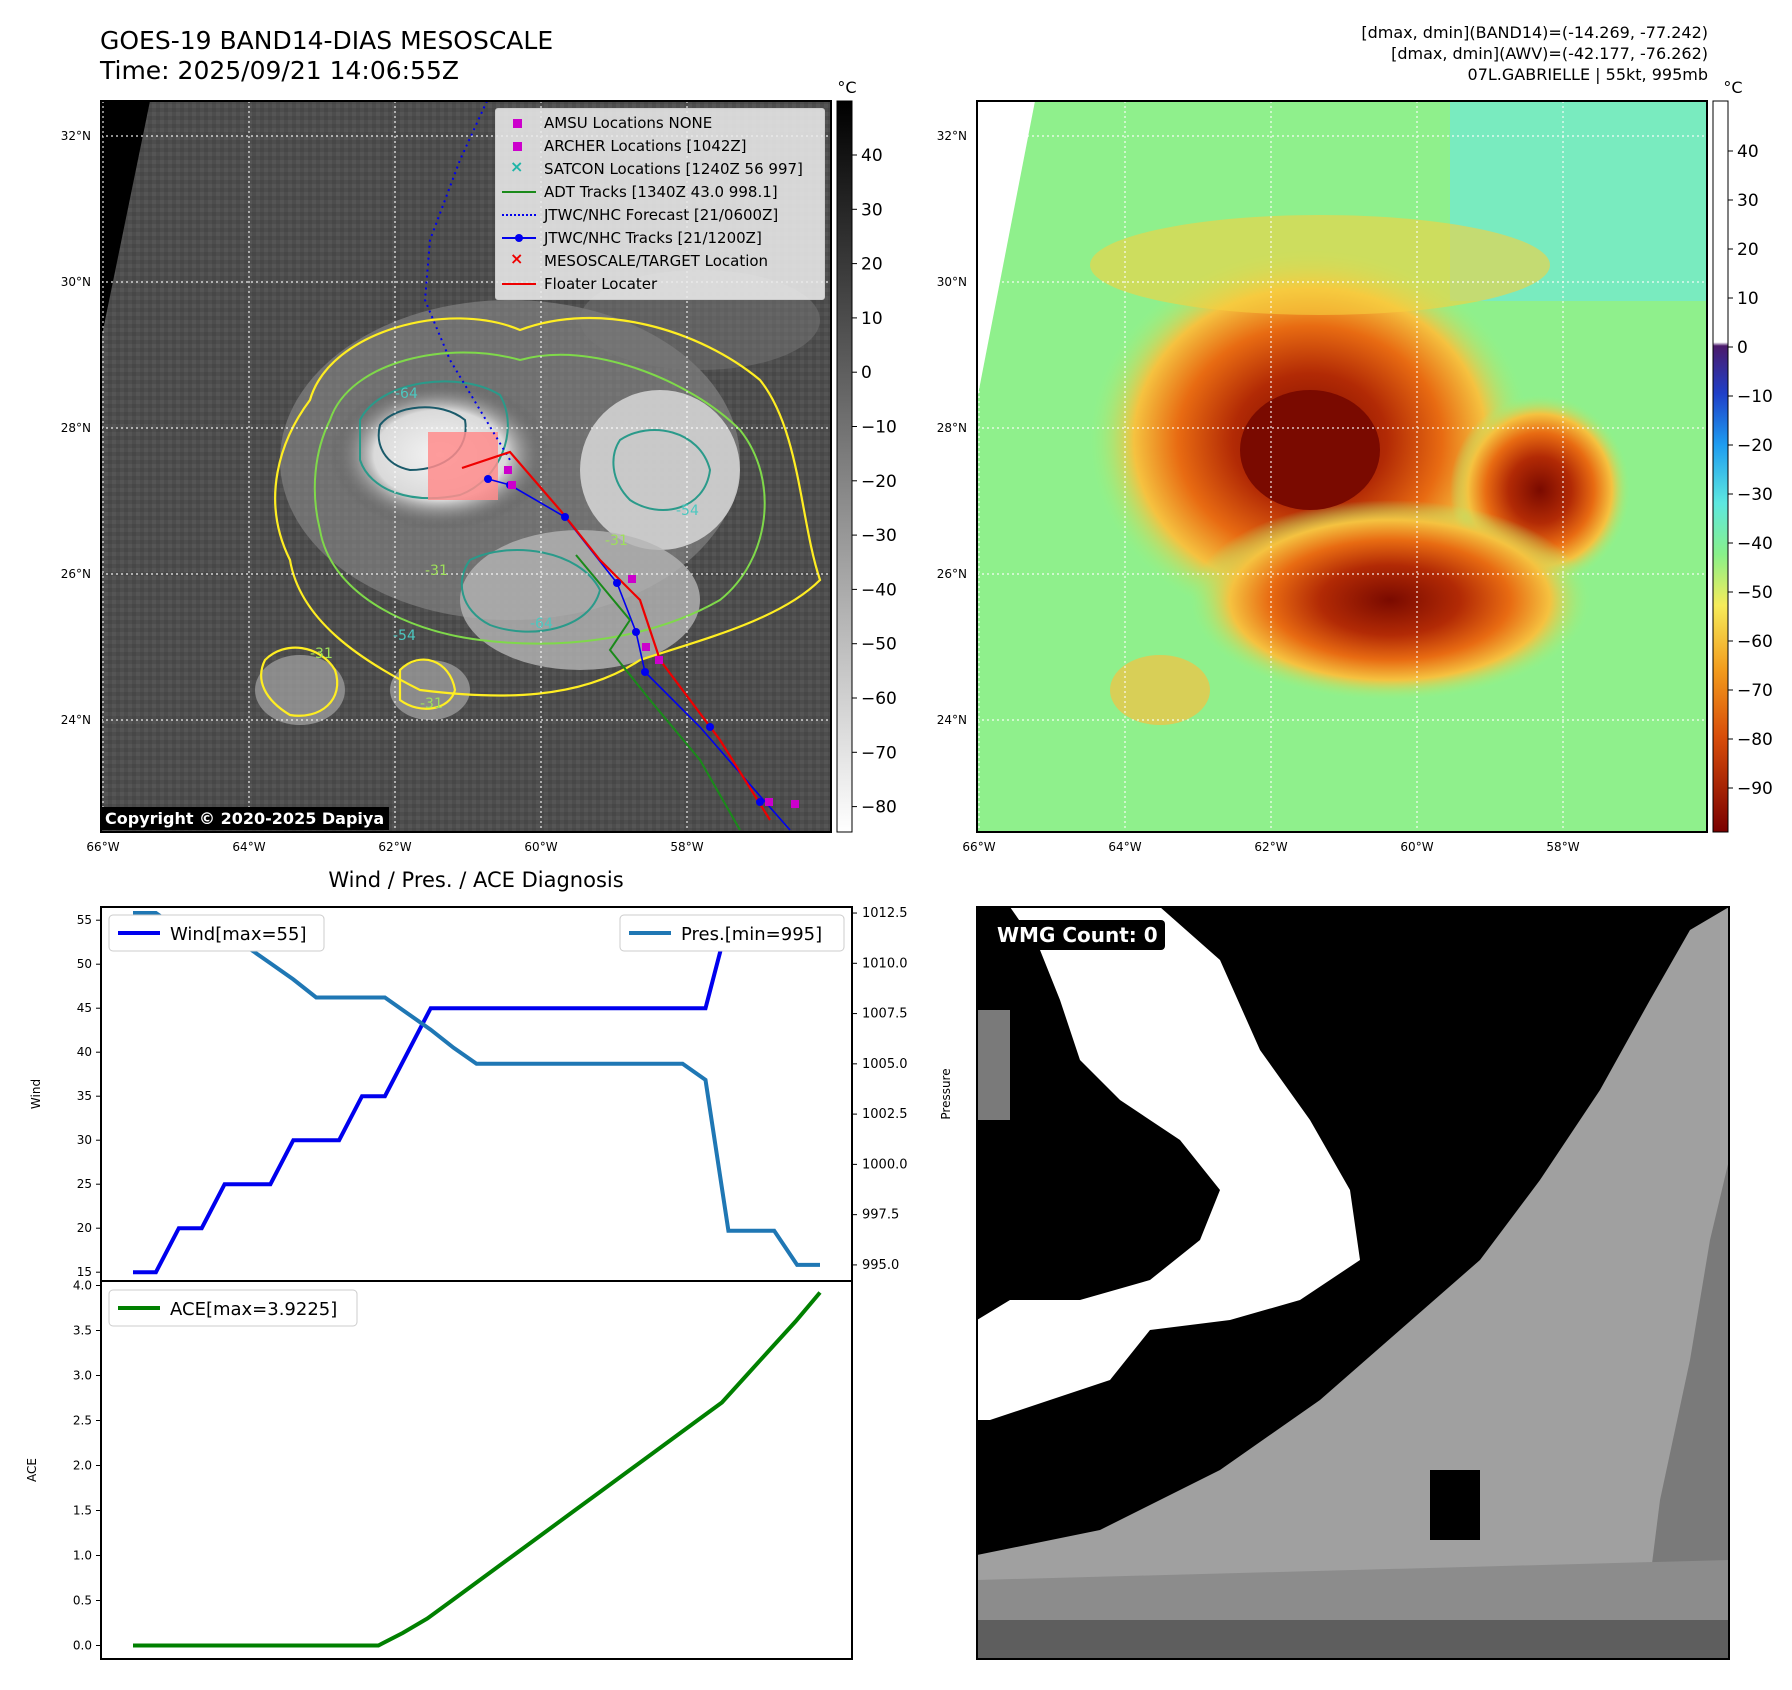 This screenshot has width=1792, height=1690. What do you see at coordinates (82, 1286) in the screenshot?
I see `y-tick-label: 4.0` at bounding box center [82, 1286].